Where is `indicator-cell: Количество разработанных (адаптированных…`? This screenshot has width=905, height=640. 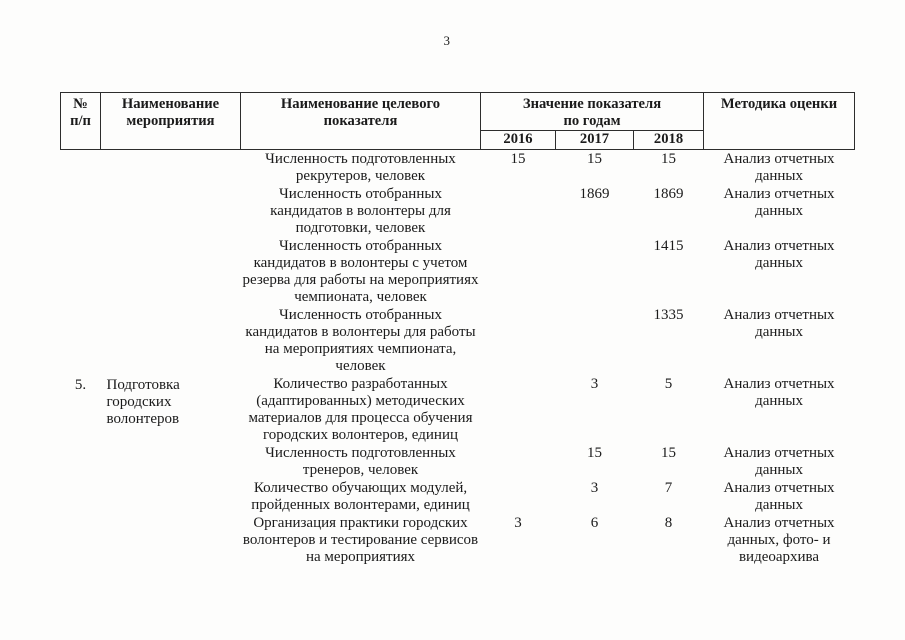 indicator-cell: Количество разработанных (адаптированных… is located at coordinates (360, 409).